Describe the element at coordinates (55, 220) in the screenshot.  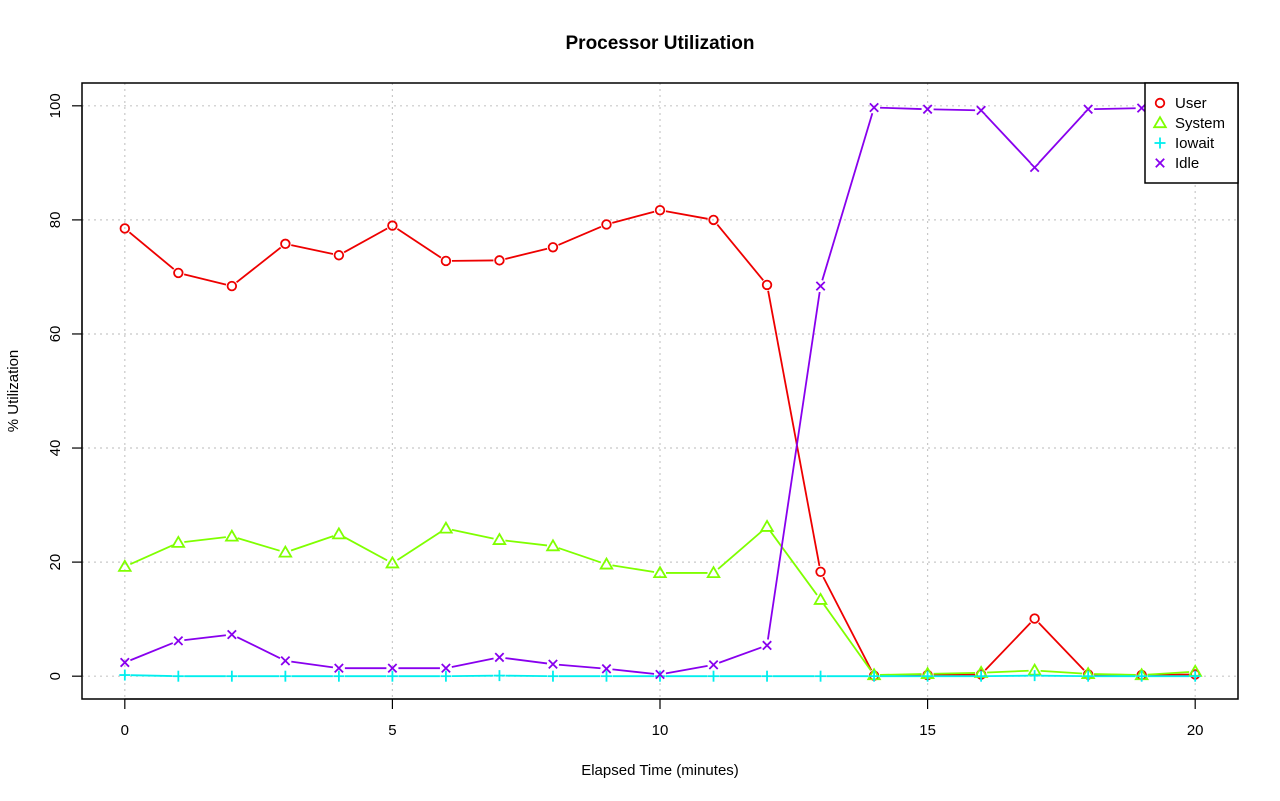
I see `y-tick-label: 80` at that location.